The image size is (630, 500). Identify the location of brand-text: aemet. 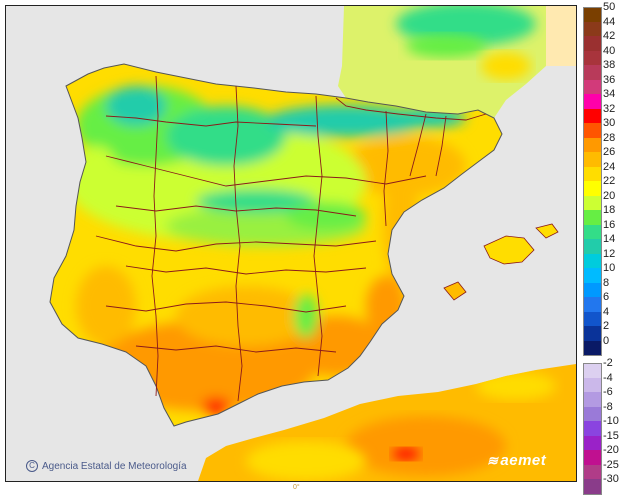
(523, 460).